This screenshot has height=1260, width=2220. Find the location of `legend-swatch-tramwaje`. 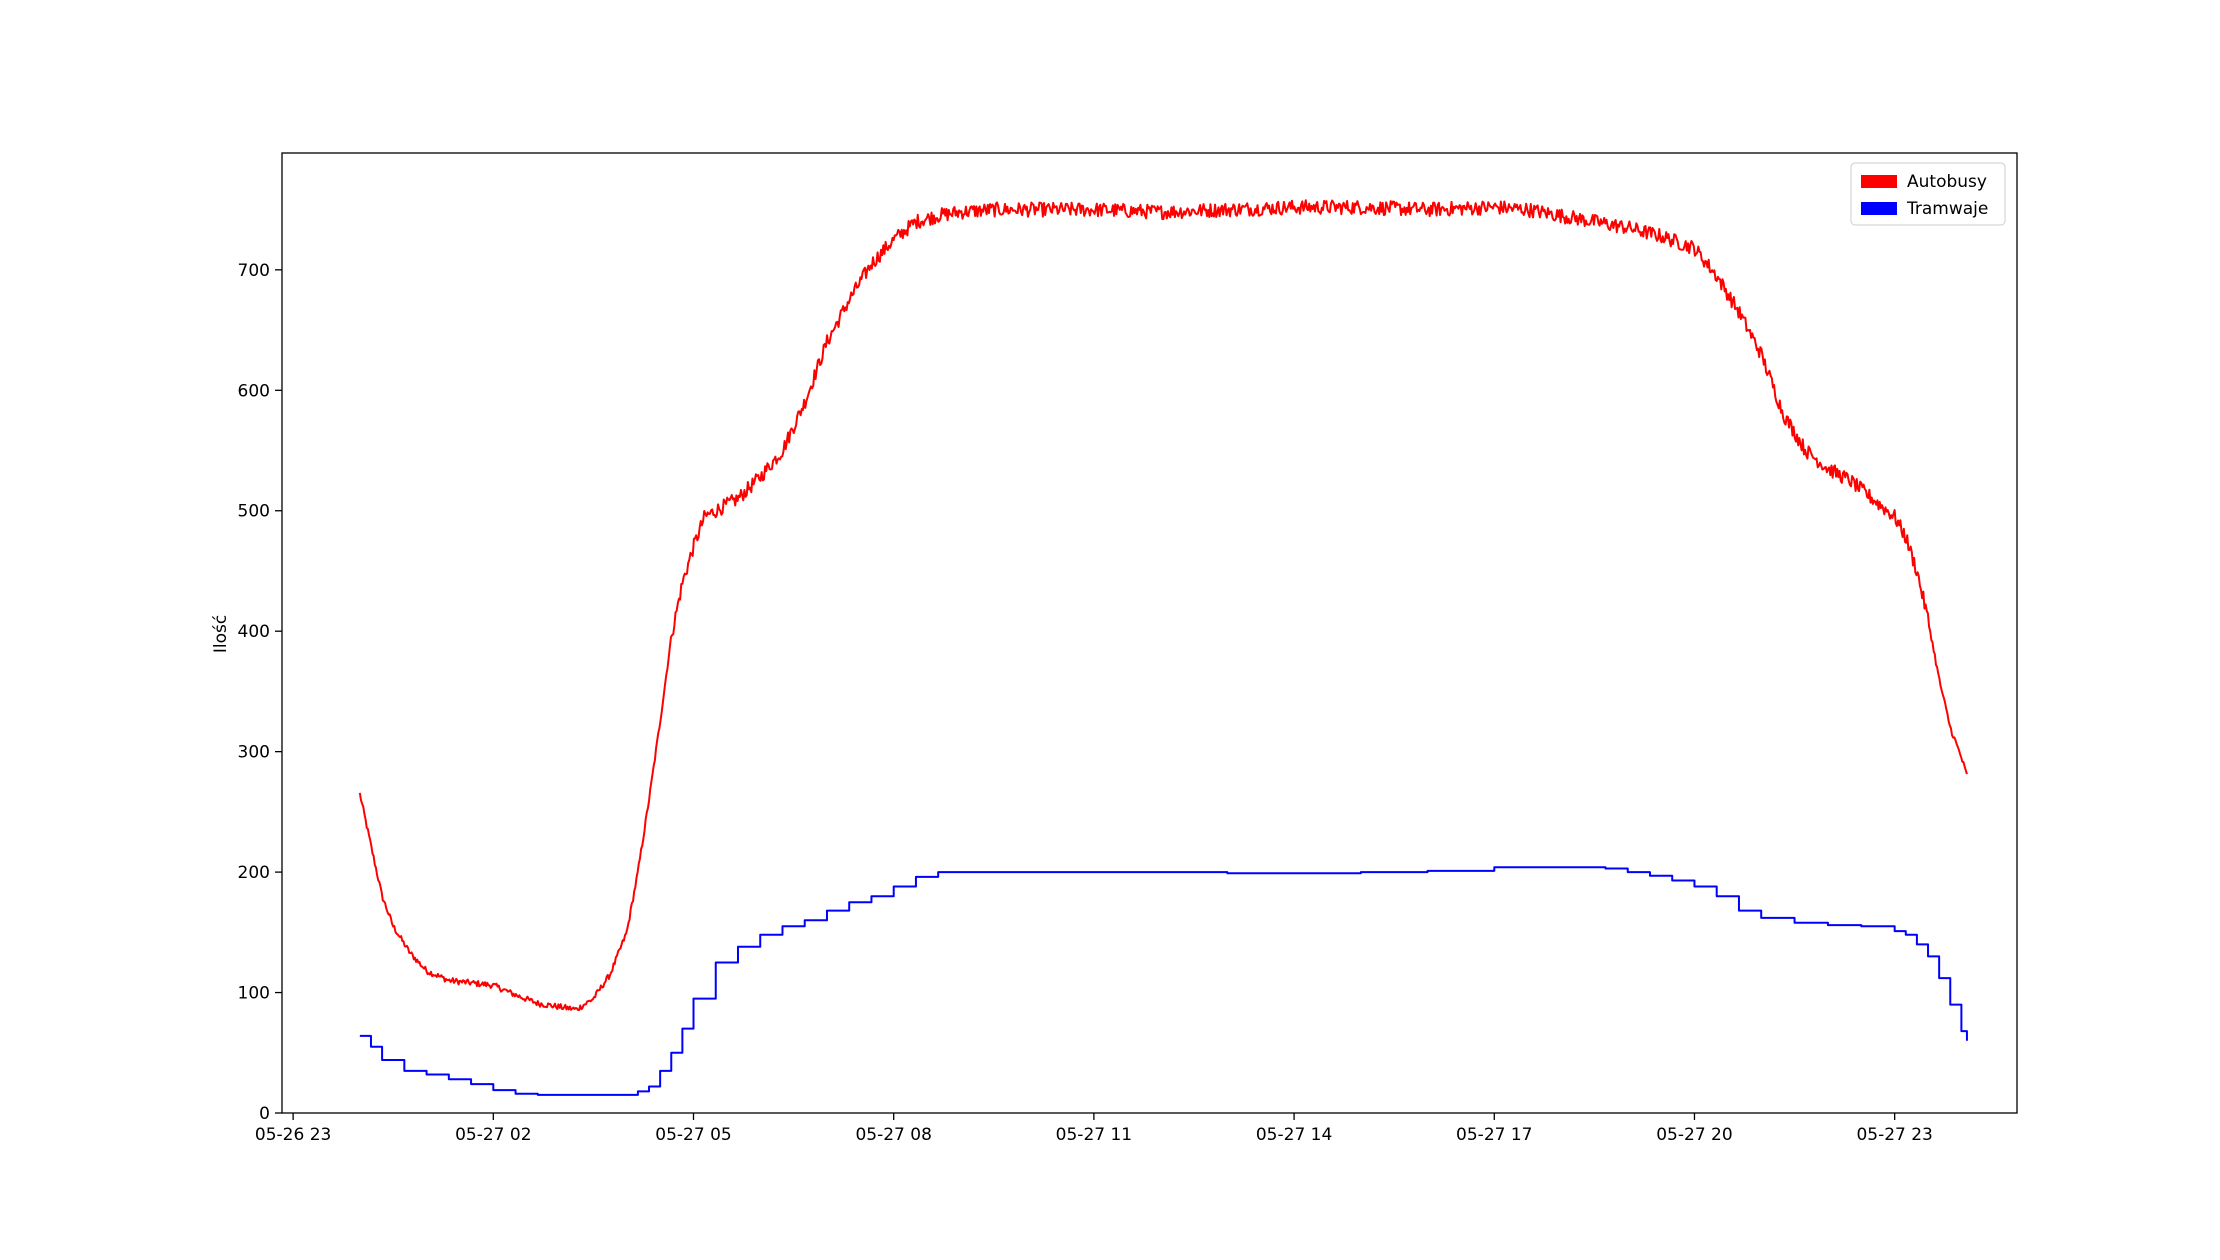

legend-swatch-tramwaje is located at coordinates (1879, 208).